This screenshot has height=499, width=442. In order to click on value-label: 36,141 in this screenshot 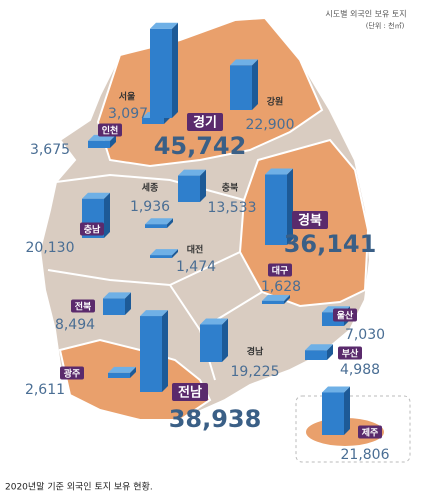, I will do `click(330, 244)`.